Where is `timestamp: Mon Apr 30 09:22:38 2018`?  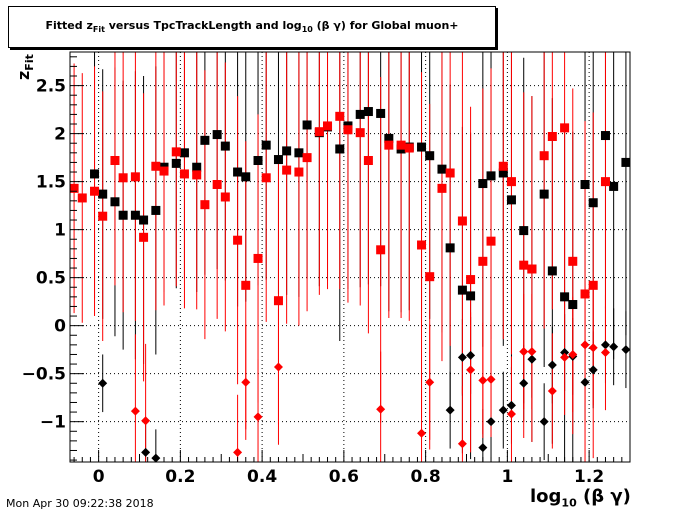
timestamp: Mon Apr 30 09:22:38 2018 is located at coordinates (80, 503).